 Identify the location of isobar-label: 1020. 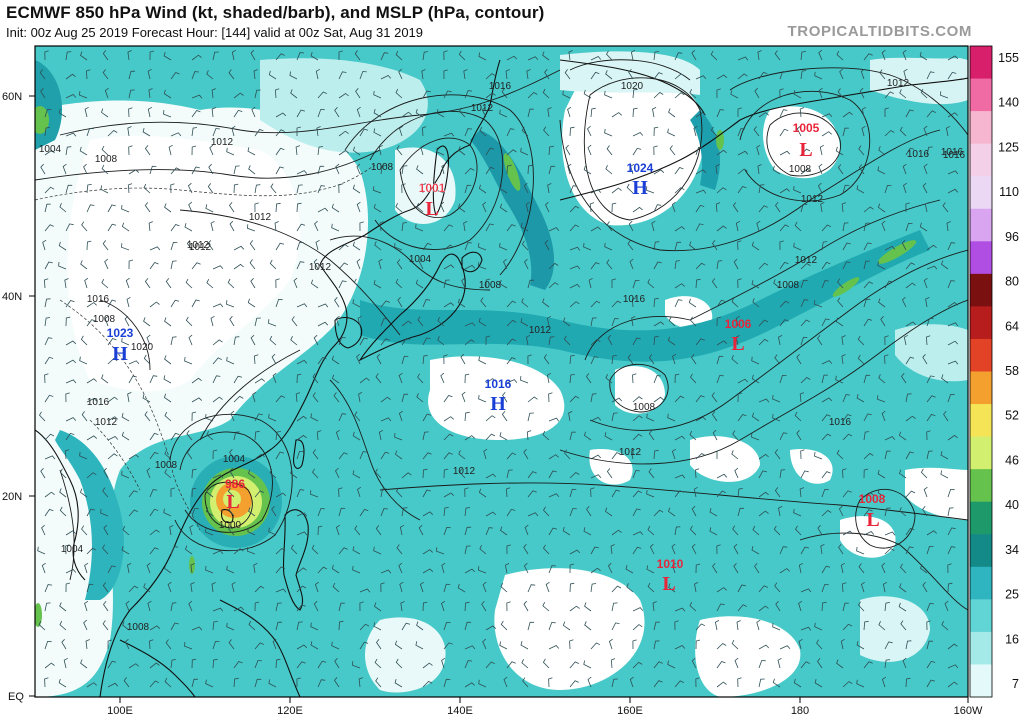
(142, 347).